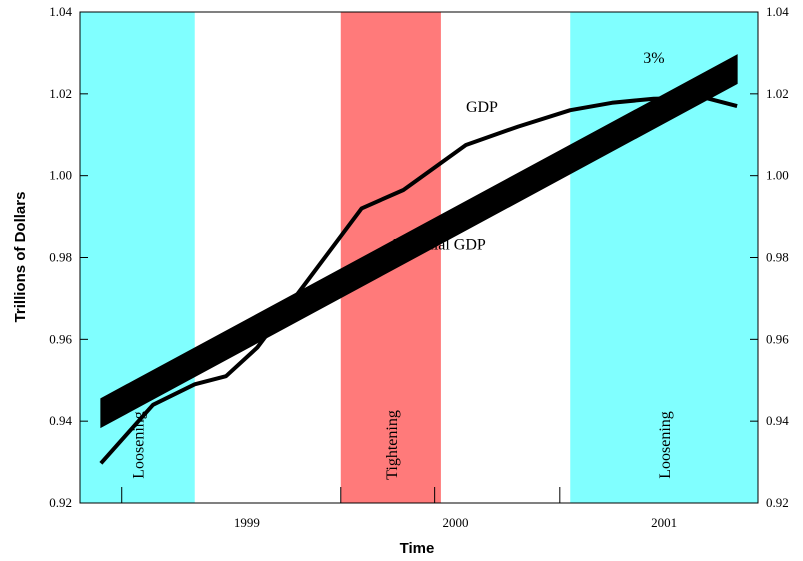 This screenshot has height=561, width=803. Describe the element at coordinates (60, 93) in the screenshot. I see `y-tick-label-left-5: 1.02` at that location.